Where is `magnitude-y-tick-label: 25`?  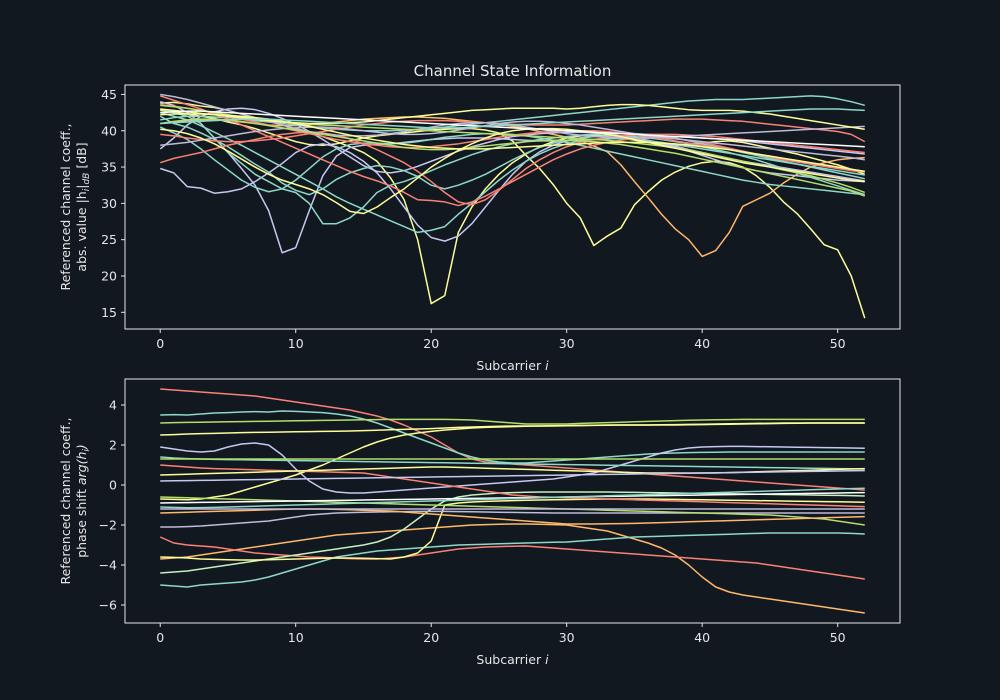 magnitude-y-tick-label: 25 is located at coordinates (109, 239).